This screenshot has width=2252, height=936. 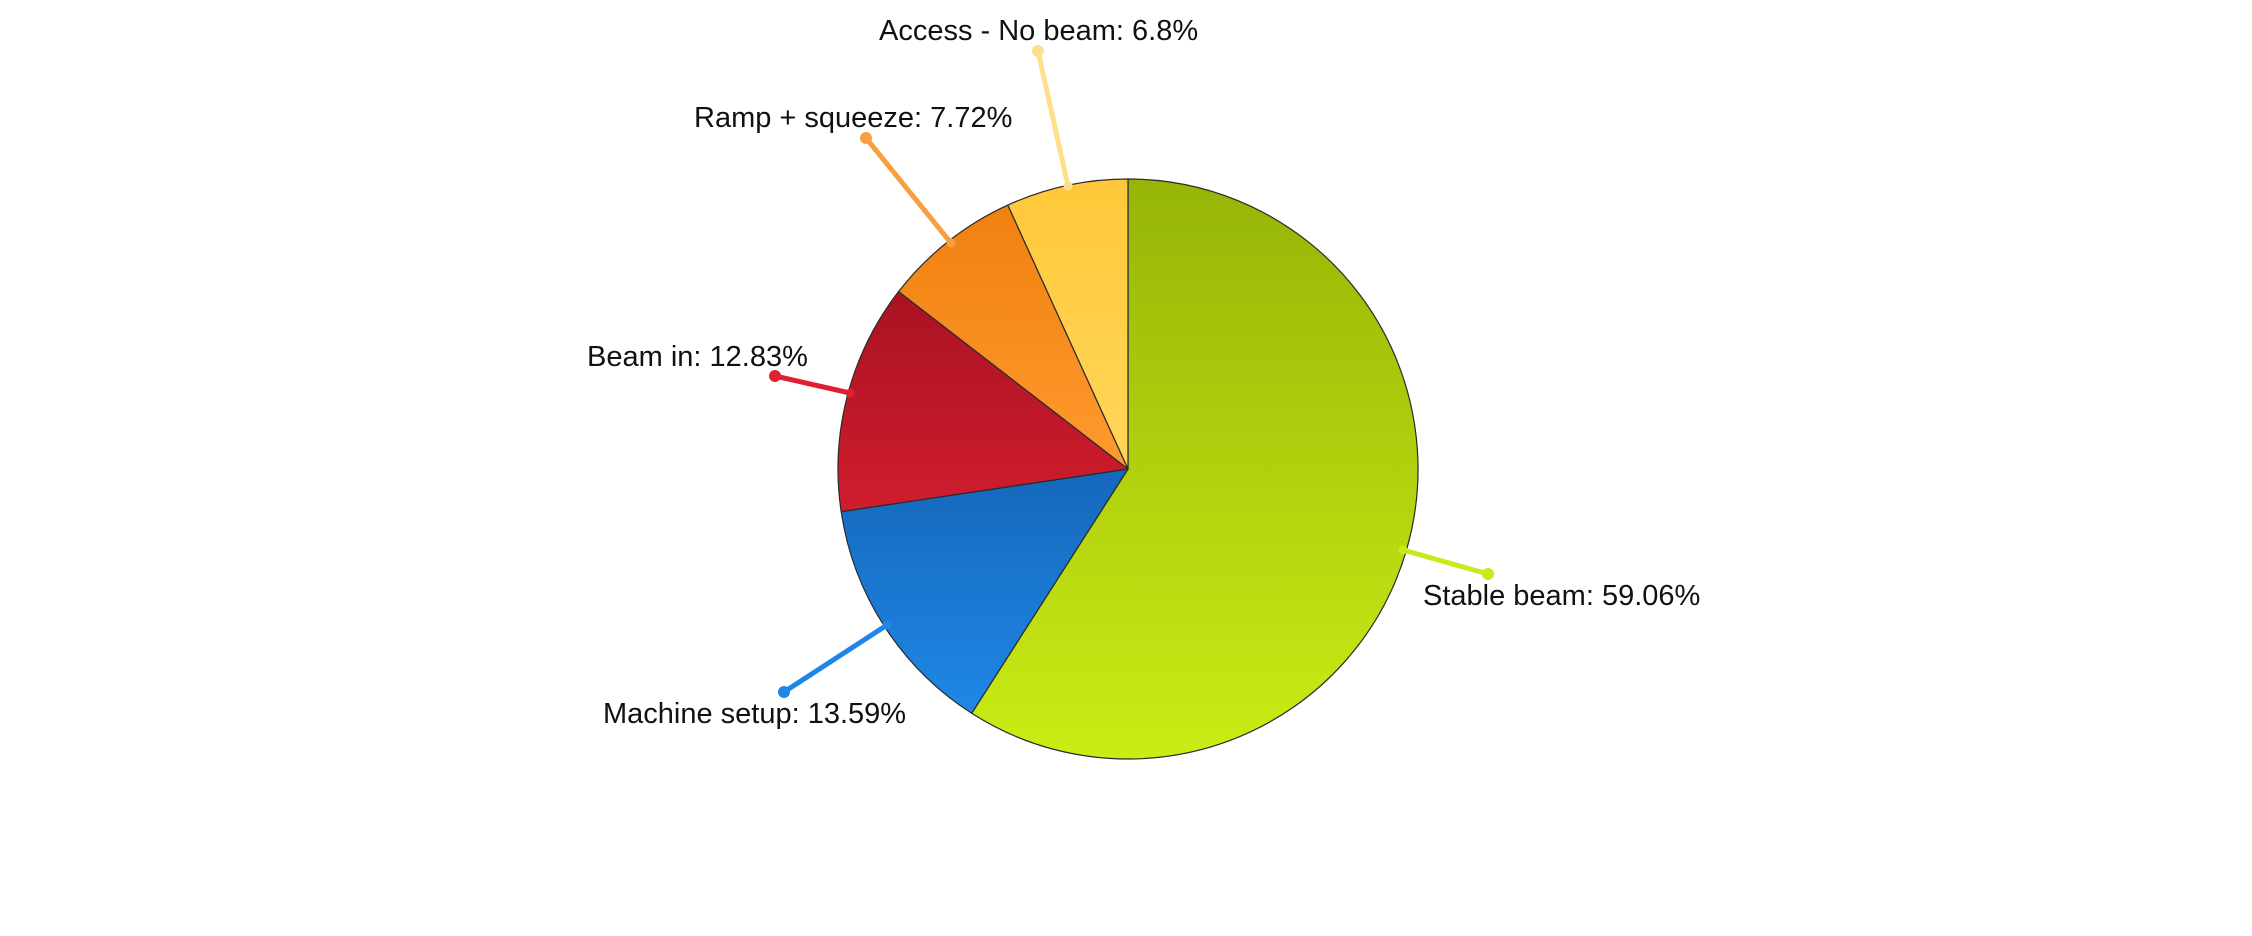 I want to click on leader-line-access-no-beam, so click(x=1053, y=118).